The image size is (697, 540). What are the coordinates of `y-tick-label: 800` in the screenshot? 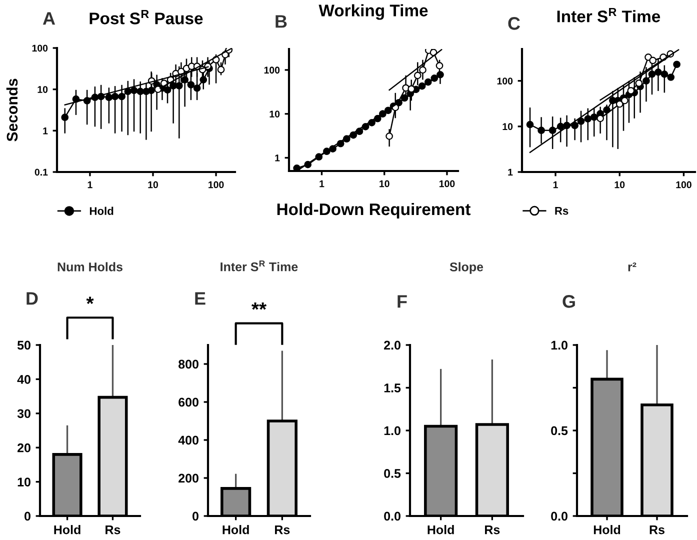 It's located at (188, 364).